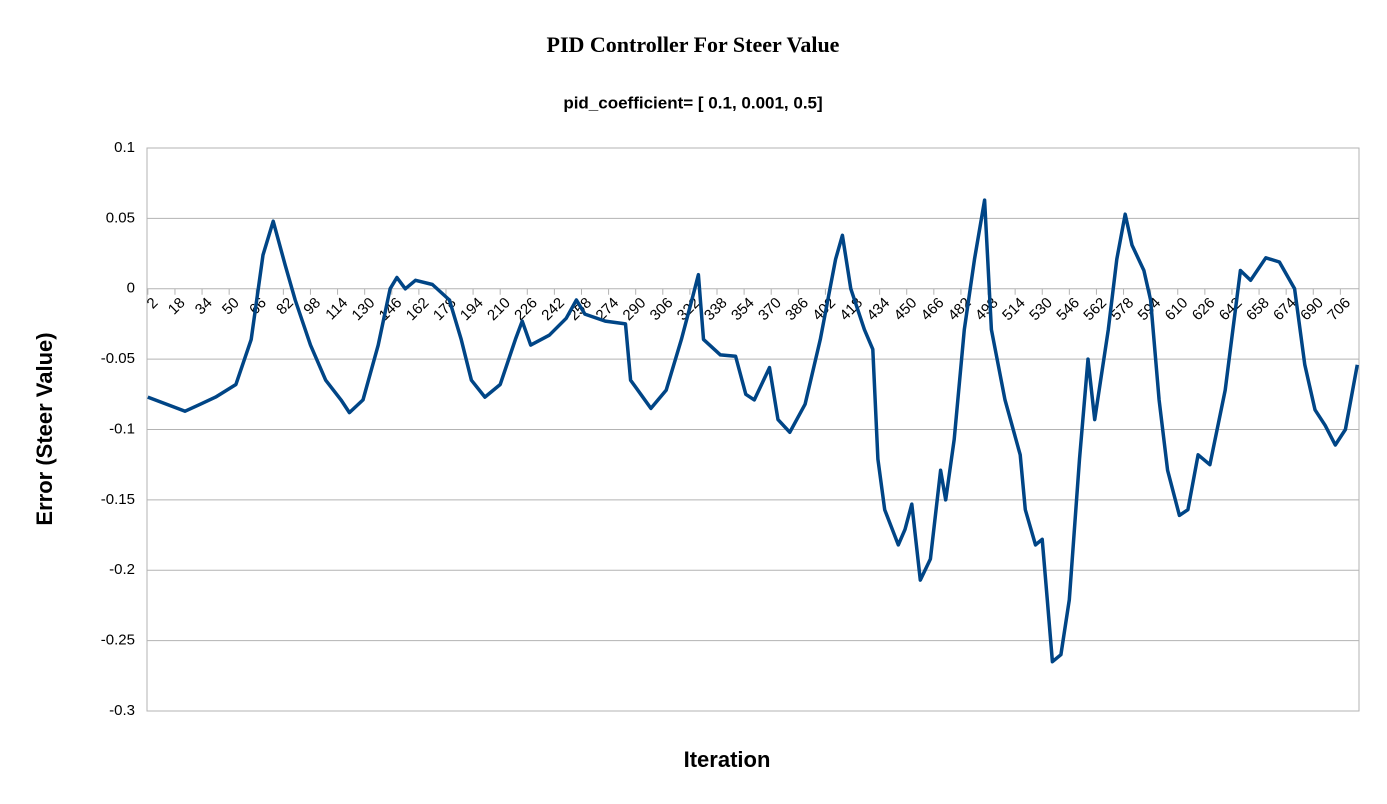 This screenshot has width=1387, height=804. What do you see at coordinates (118, 640) in the screenshot?
I see `y-tick-label: -0.25` at bounding box center [118, 640].